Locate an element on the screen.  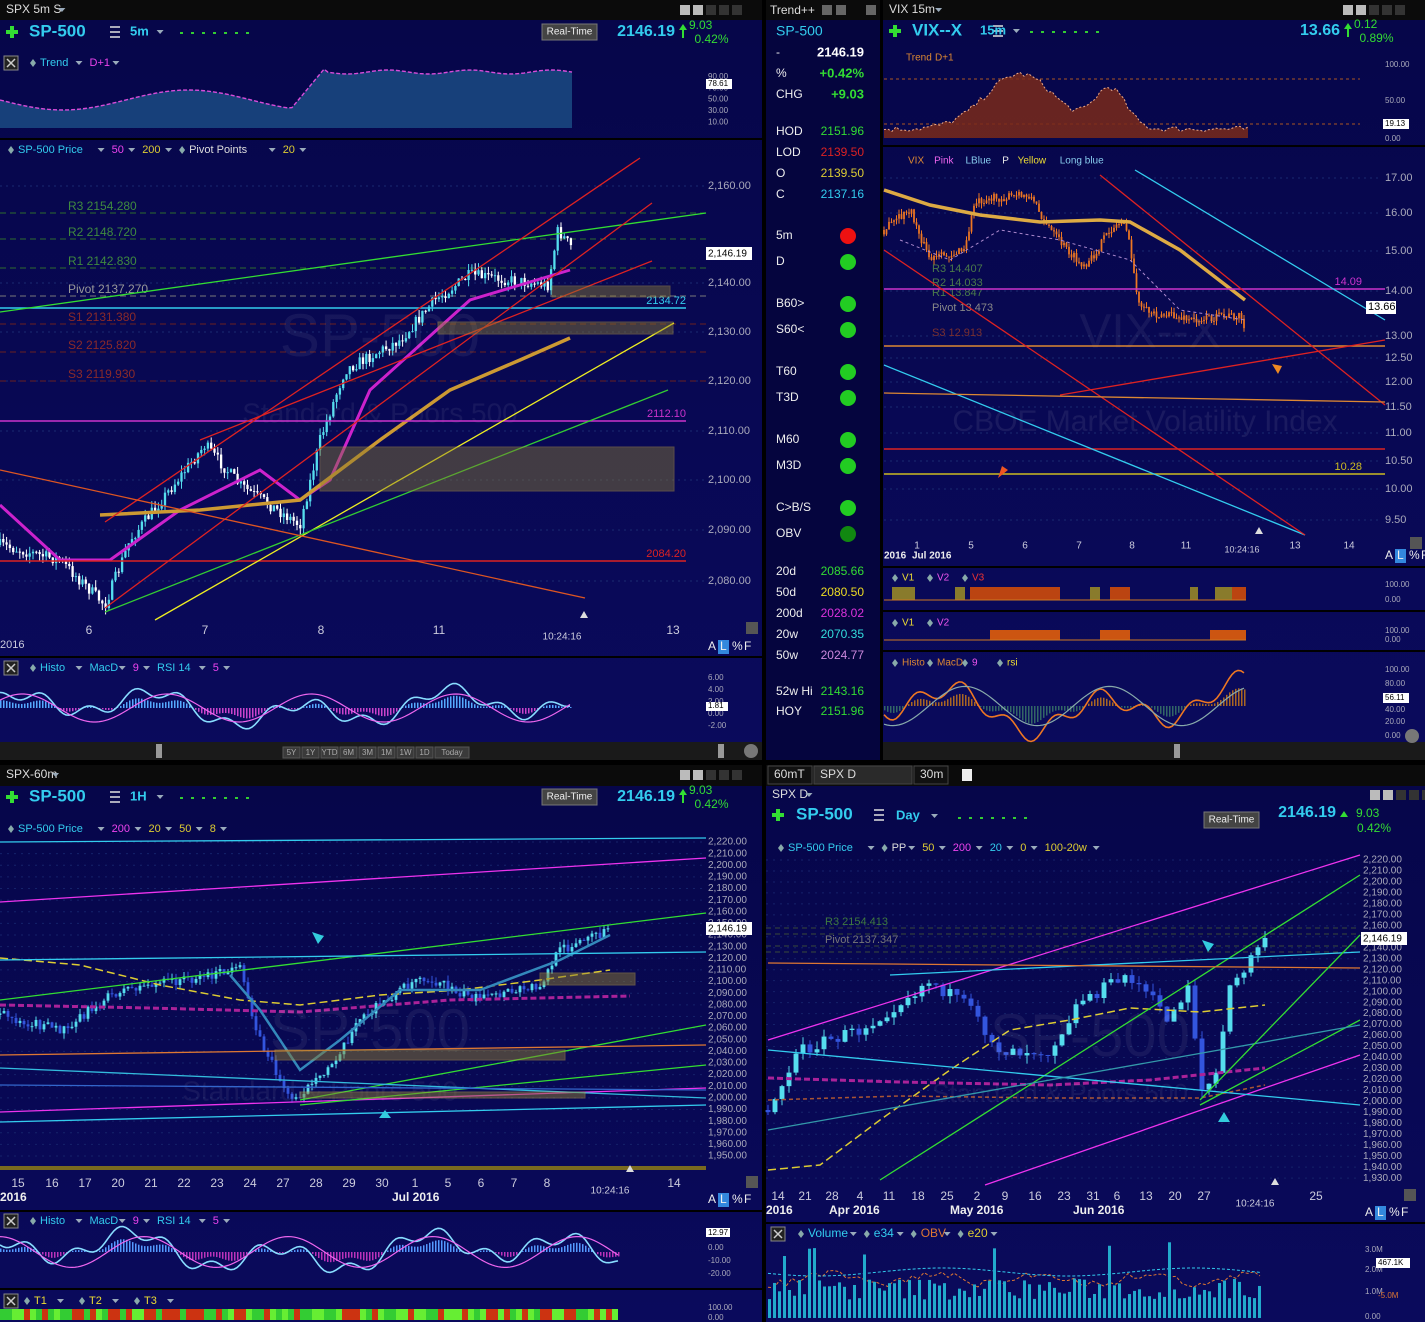
tab-icon is located at coordinates (967, 775).